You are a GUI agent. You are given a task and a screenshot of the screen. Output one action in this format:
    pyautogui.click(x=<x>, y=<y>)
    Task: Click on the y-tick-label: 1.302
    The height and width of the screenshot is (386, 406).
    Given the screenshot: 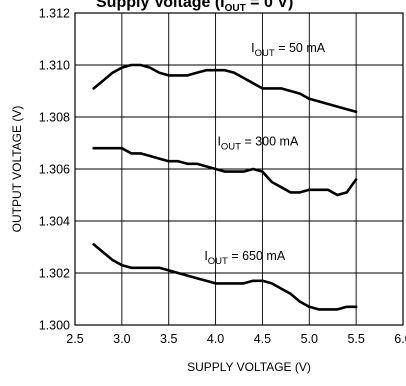 What is the action you would take?
    pyautogui.click(x=54, y=274)
    